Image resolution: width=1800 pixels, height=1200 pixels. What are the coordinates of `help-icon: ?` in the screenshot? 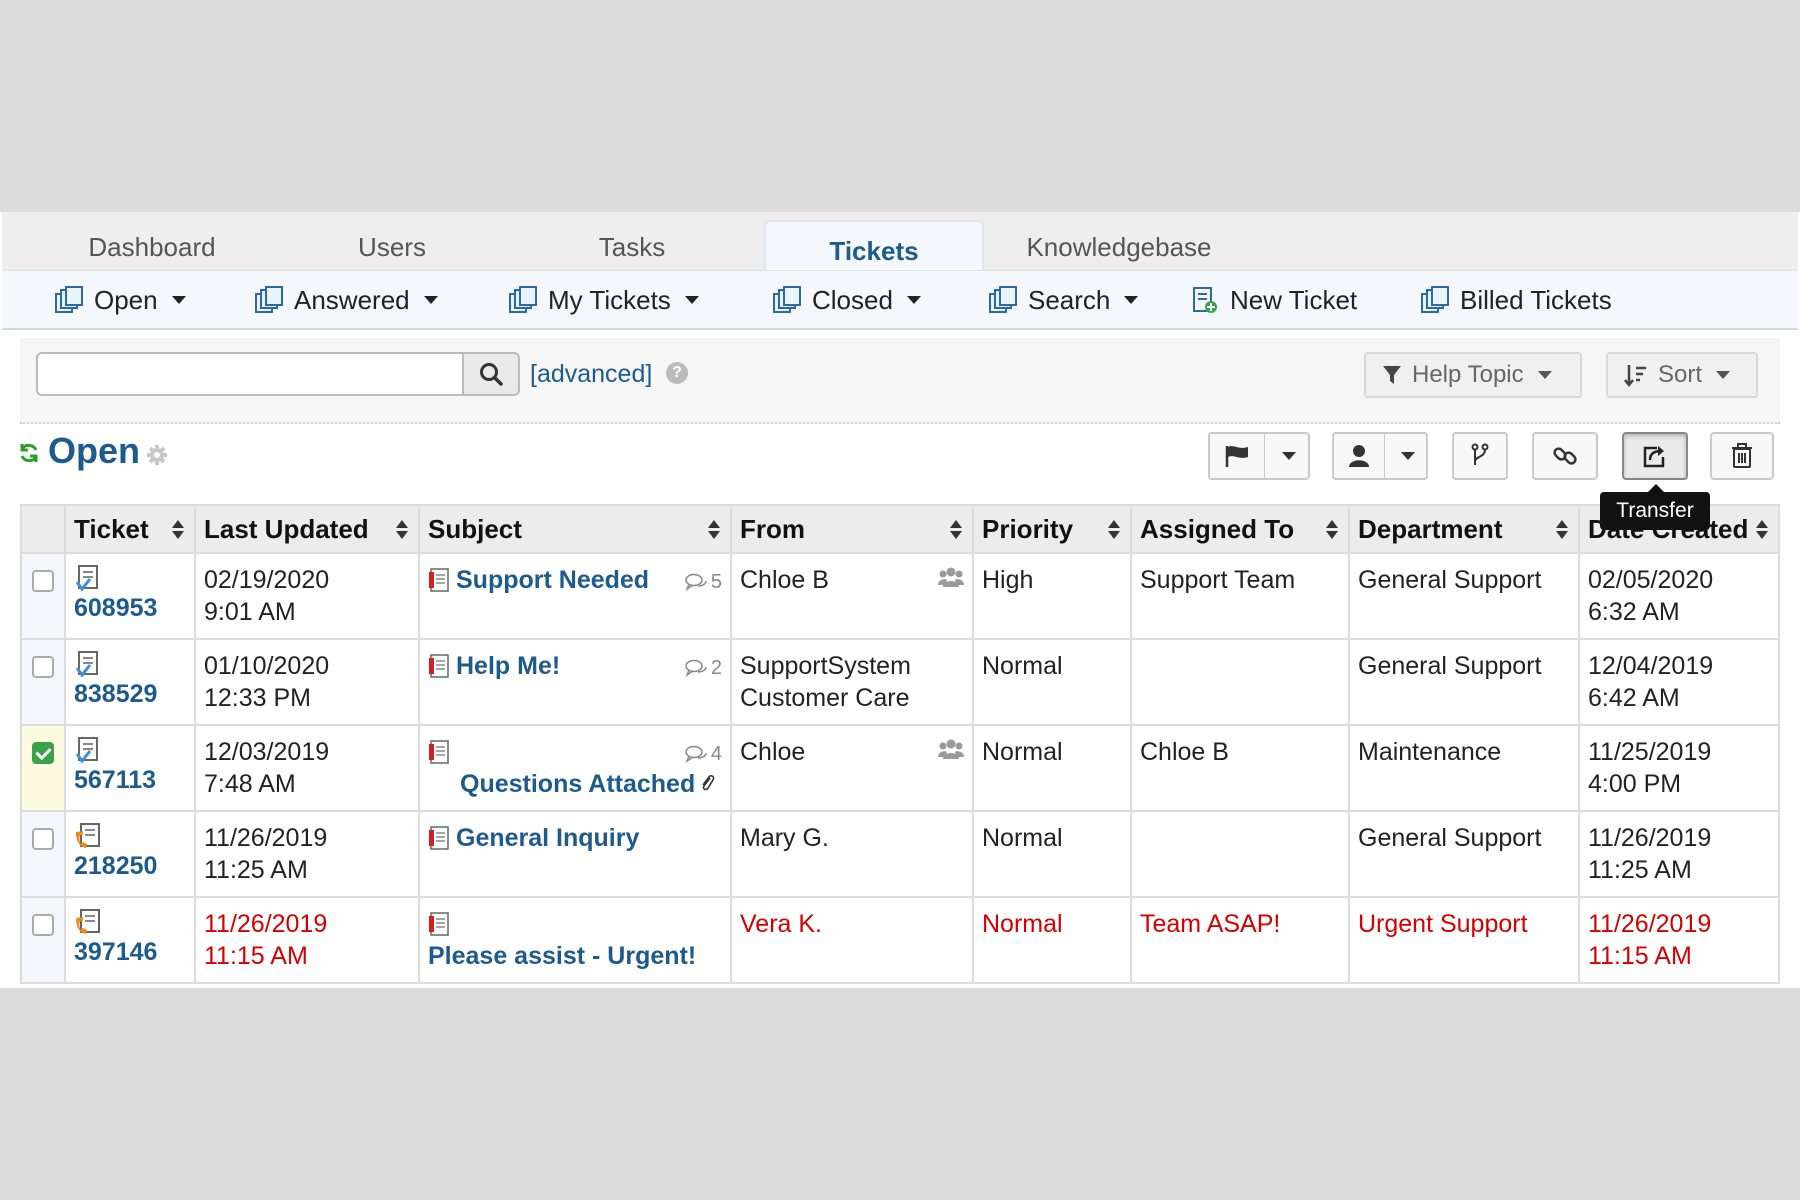 It's located at (677, 373).